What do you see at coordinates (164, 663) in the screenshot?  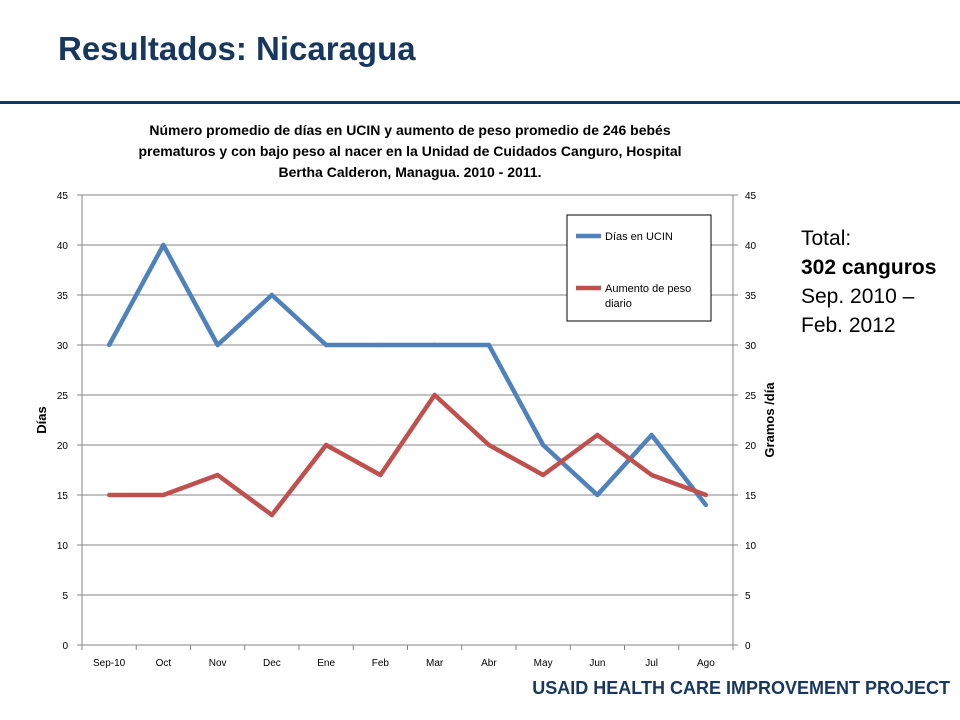 I see `x-tick-label: Oct` at bounding box center [164, 663].